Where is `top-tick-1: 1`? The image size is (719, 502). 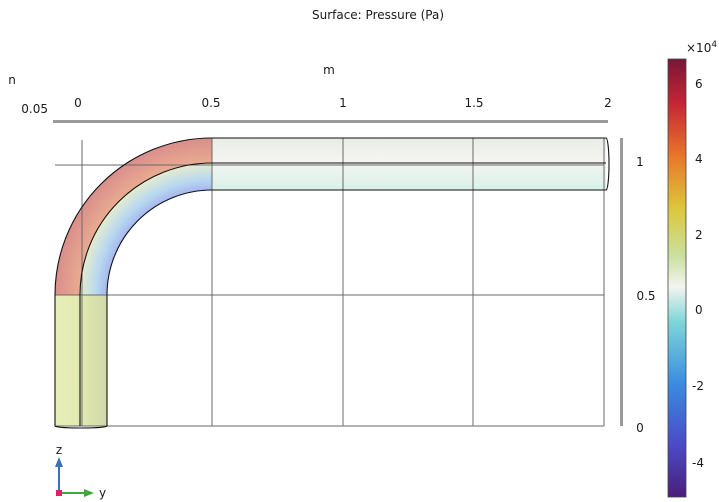 top-tick-1: 1 is located at coordinates (343, 103).